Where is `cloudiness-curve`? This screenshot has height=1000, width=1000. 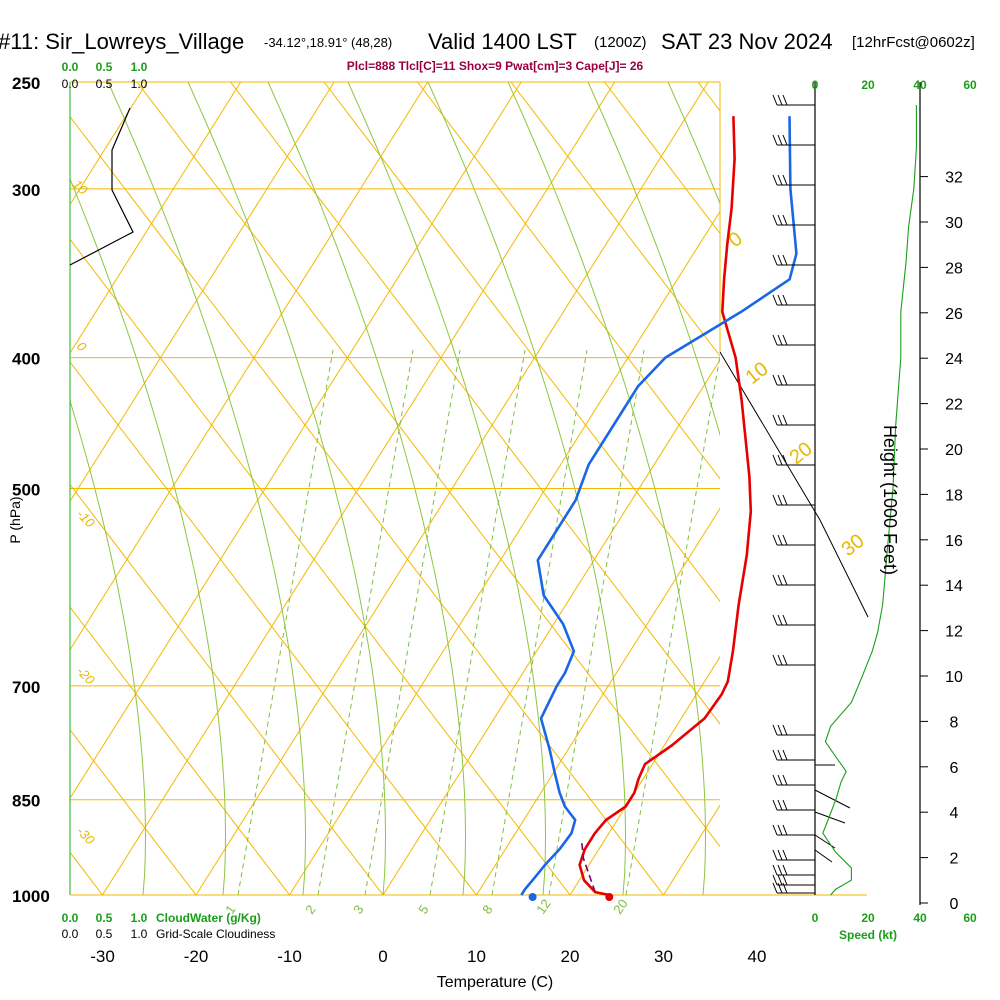
cloudiness-curve is located at coordinates (101, 186).